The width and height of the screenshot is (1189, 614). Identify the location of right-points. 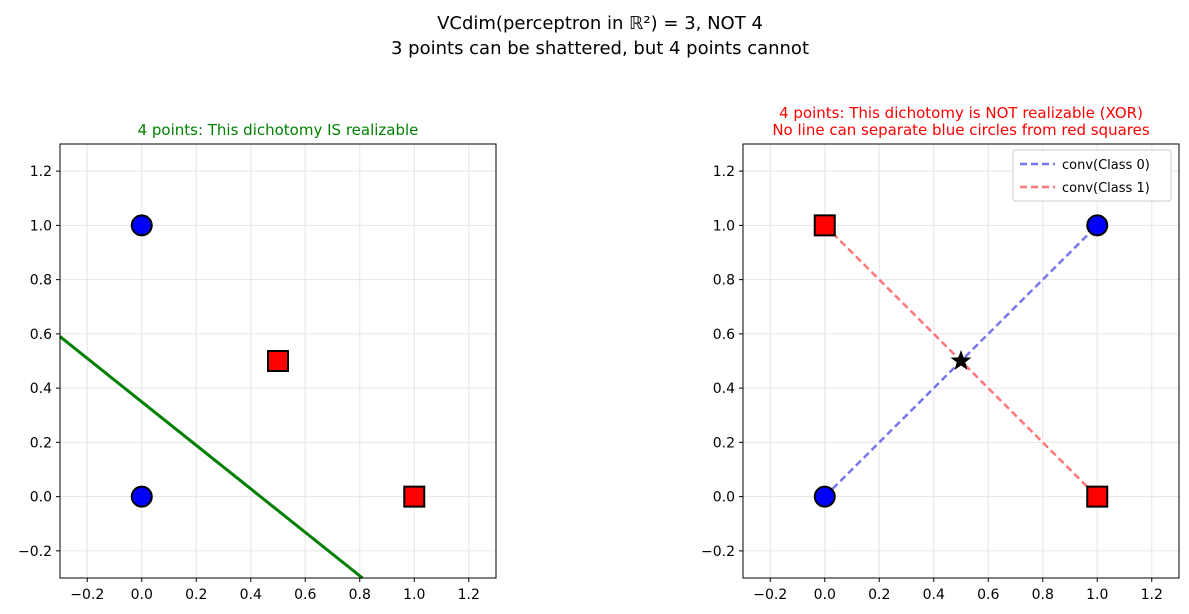
(961, 361).